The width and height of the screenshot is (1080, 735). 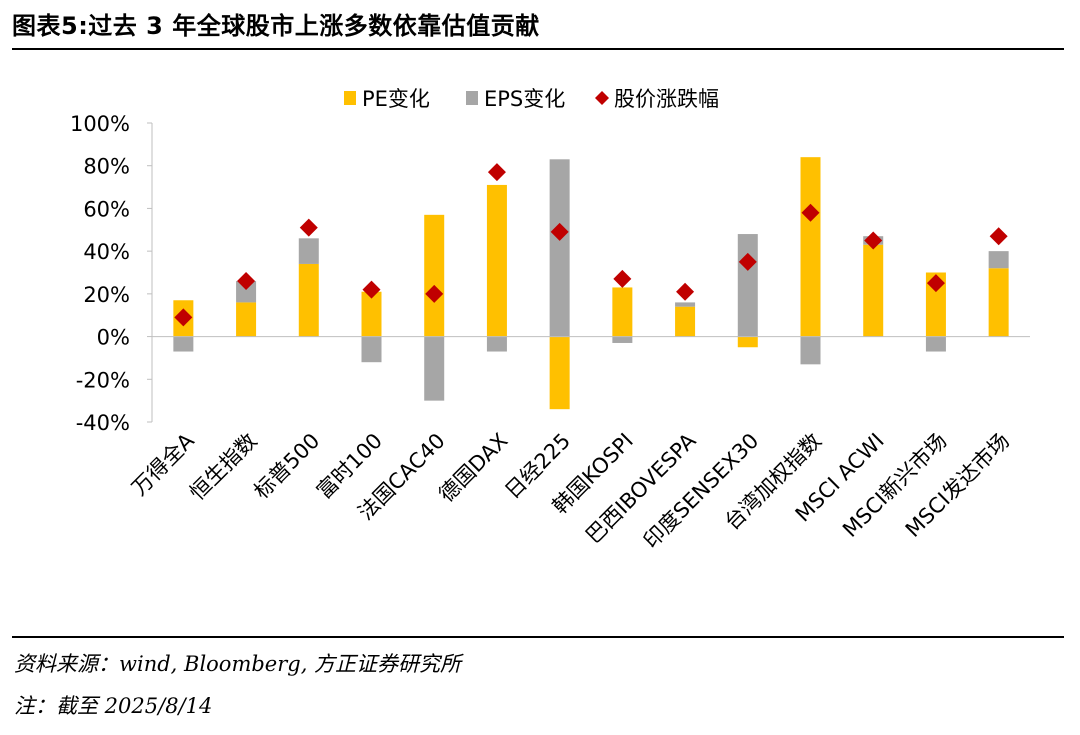 What do you see at coordinates (396, 99) in the screenshot?
I see `legend-label: PE变化` at bounding box center [396, 99].